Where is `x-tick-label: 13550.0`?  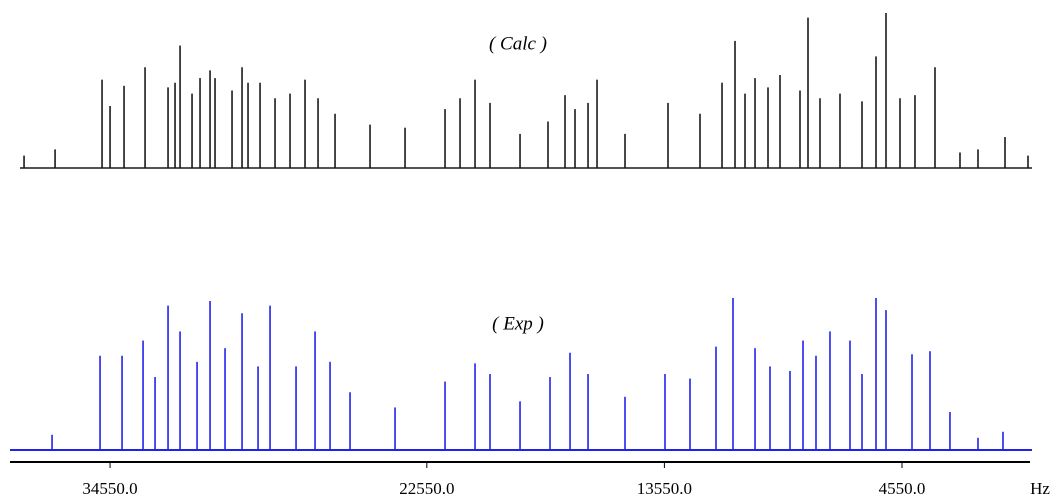 x-tick-label: 13550.0 is located at coordinates (664, 488).